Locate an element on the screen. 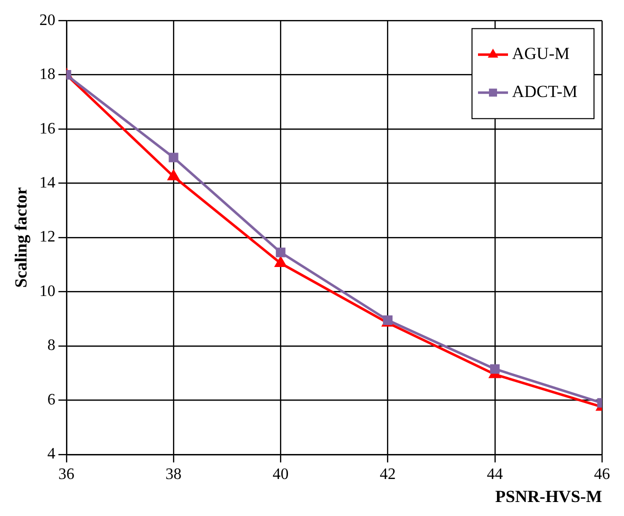  x-tick-label: 46 is located at coordinates (602, 475).